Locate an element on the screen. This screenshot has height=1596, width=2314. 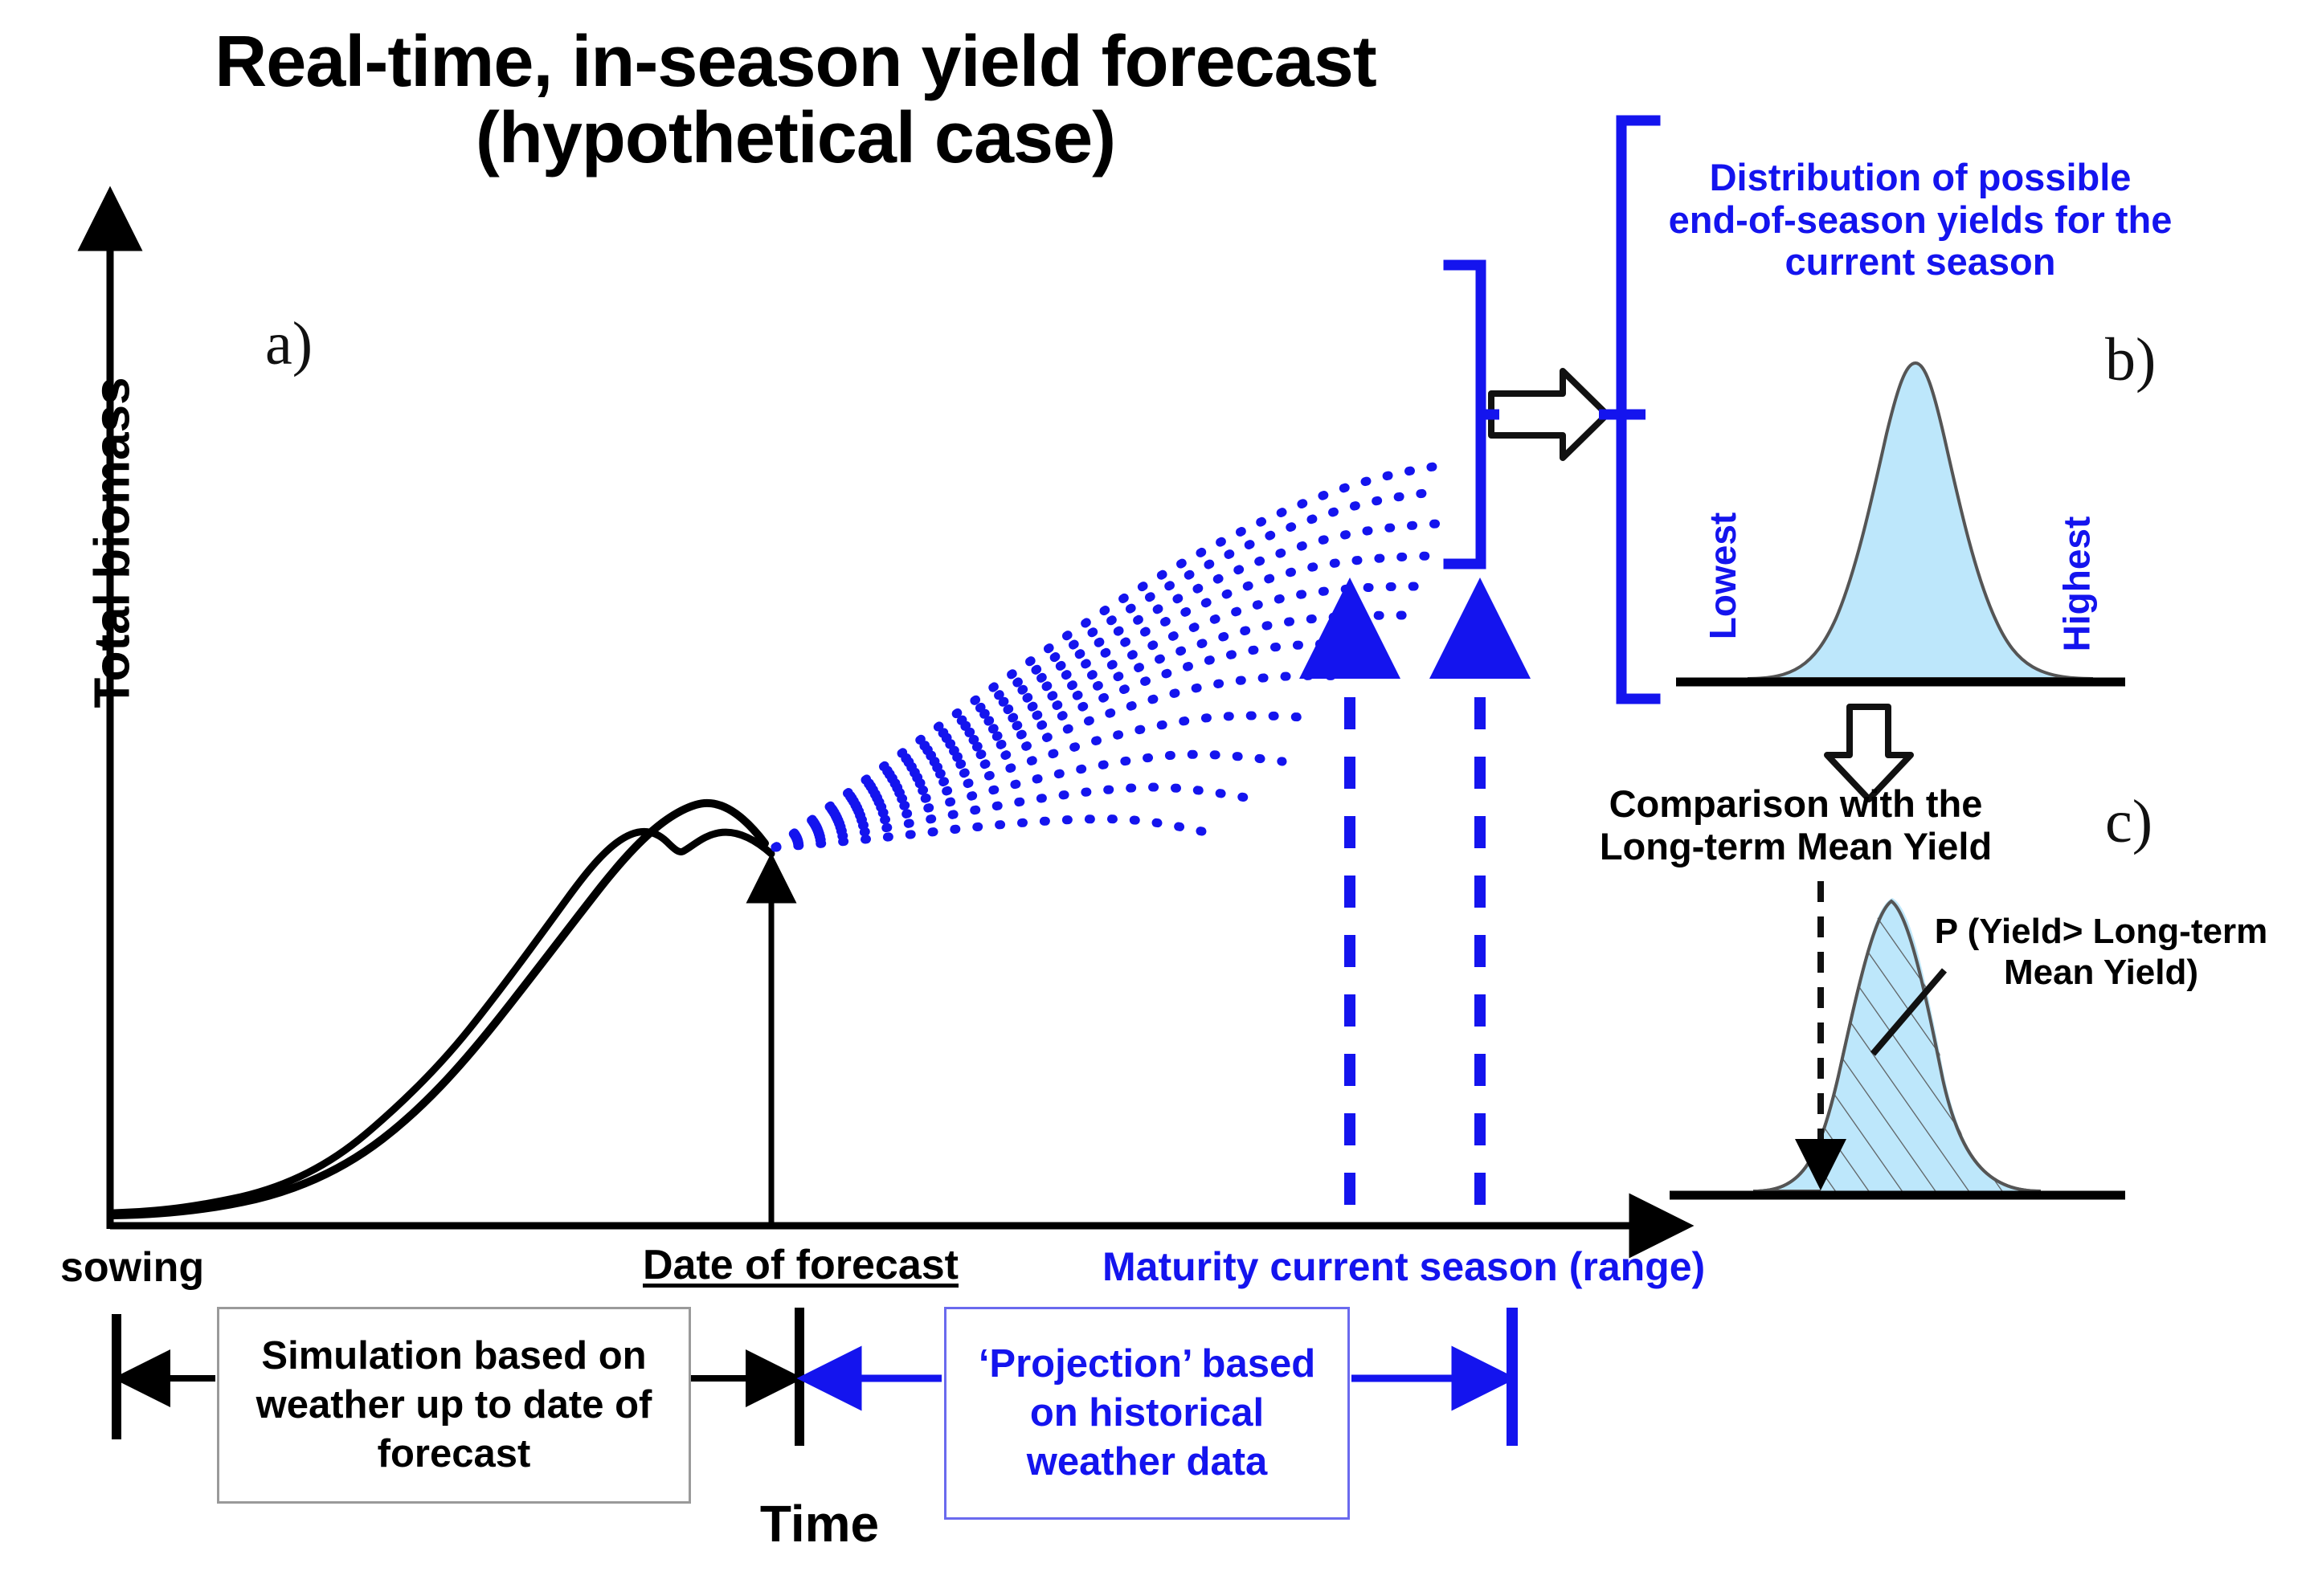
comparison-caption: Comparison with the Long-term Mean Yield is located at coordinates (1796, 824).